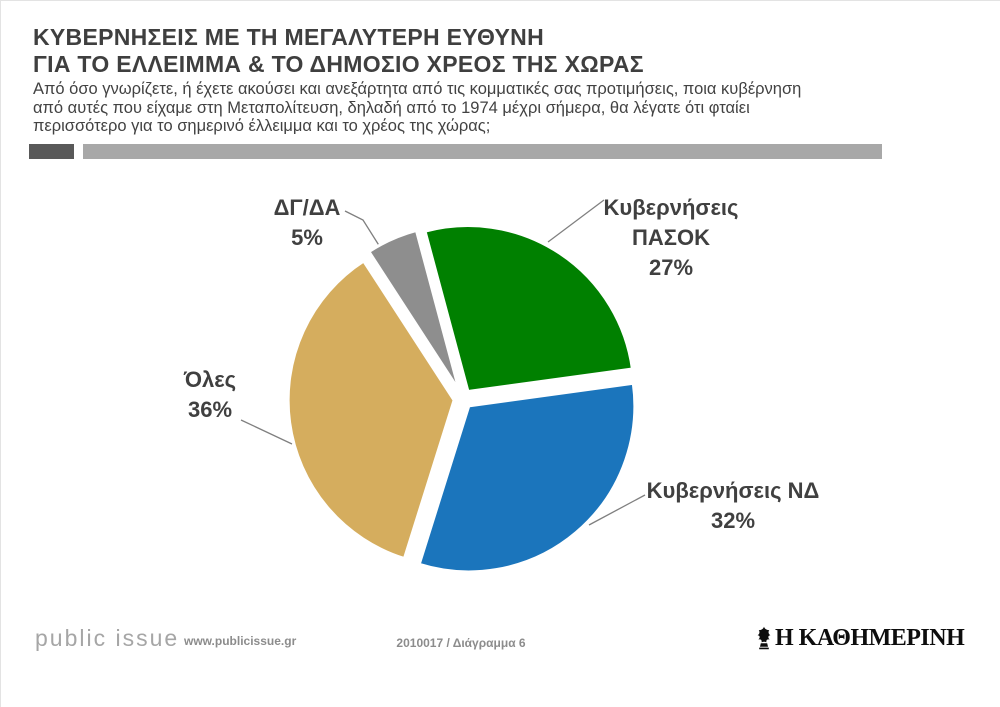 This screenshot has height=707, width=1000. What do you see at coordinates (362, 229) in the screenshot?
I see `leader-line-dgda` at bounding box center [362, 229].